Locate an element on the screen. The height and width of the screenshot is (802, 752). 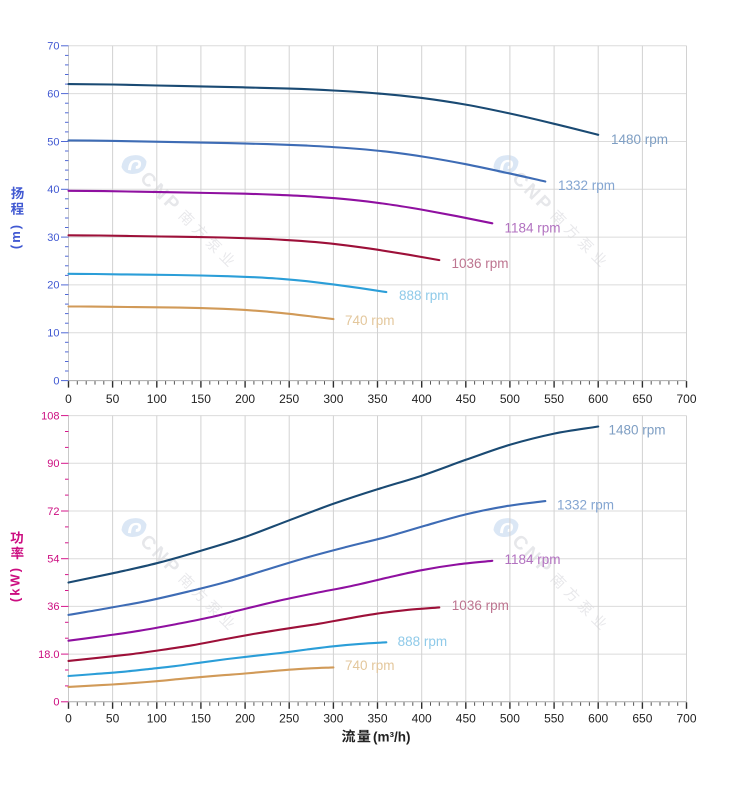
svg-text: 10 is located at coordinates (53, 334).